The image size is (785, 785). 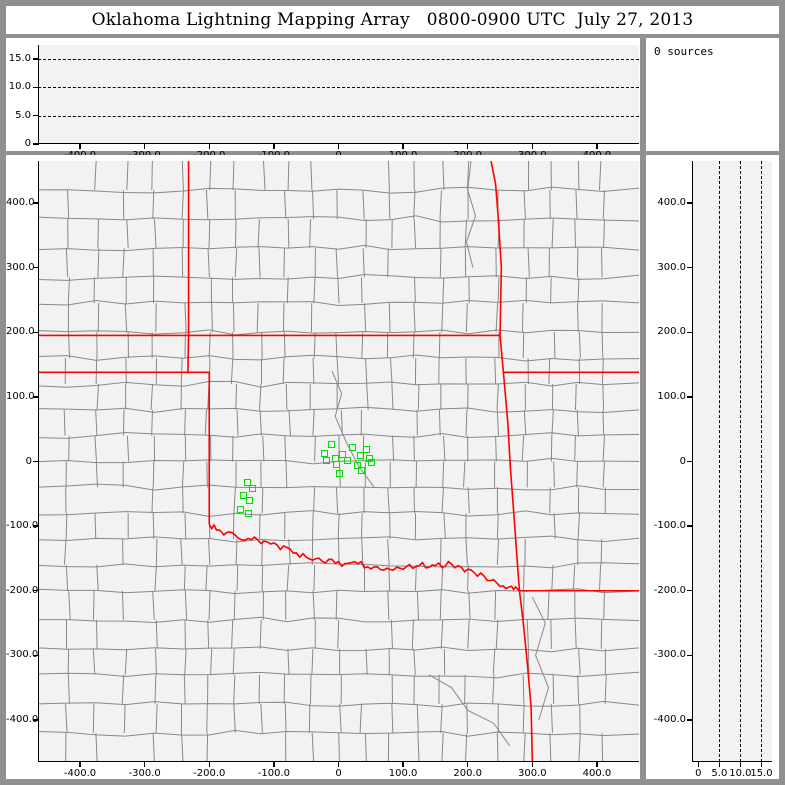 I want to click on map-y-tick-label: 100.0, so click(x=20, y=396).